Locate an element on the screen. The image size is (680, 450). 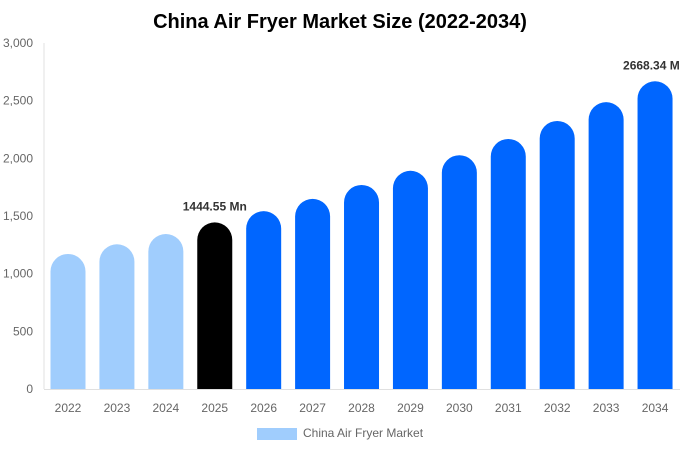
legend: China Air Fryer Market is located at coordinates (340, 433).